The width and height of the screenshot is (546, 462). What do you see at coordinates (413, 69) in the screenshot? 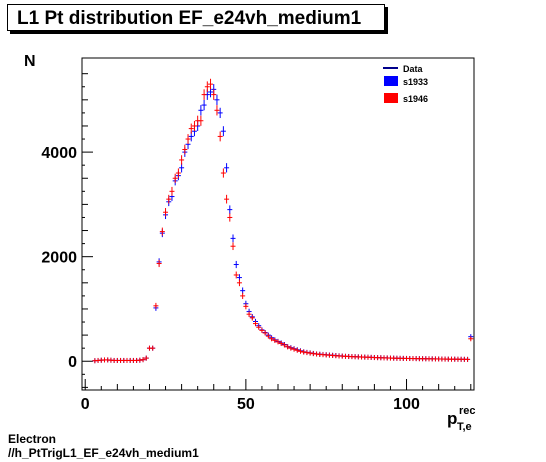
I see `legend-data-label: Data` at bounding box center [413, 69].